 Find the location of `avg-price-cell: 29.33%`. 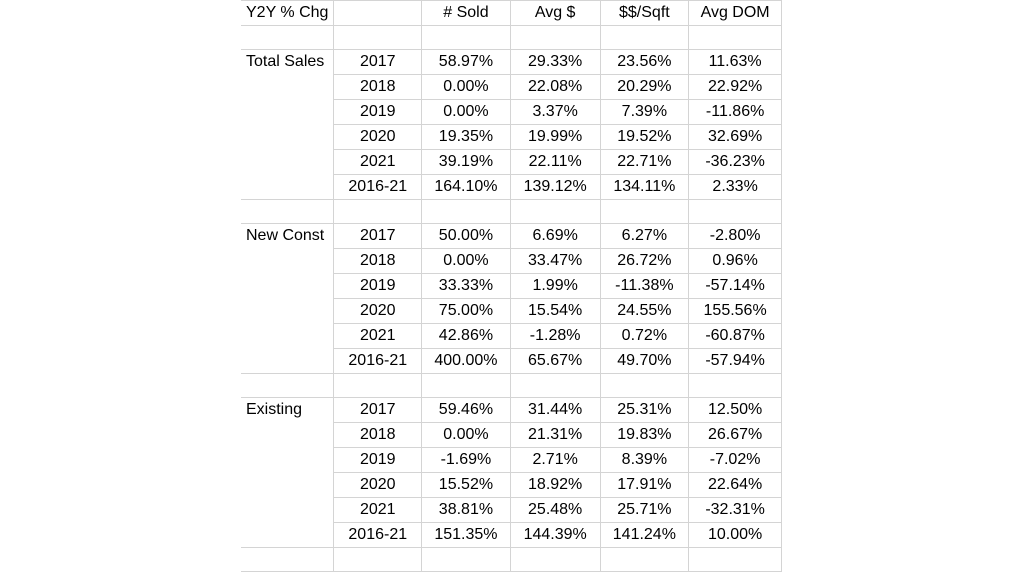

avg-price-cell: 29.33% is located at coordinates (555, 62).